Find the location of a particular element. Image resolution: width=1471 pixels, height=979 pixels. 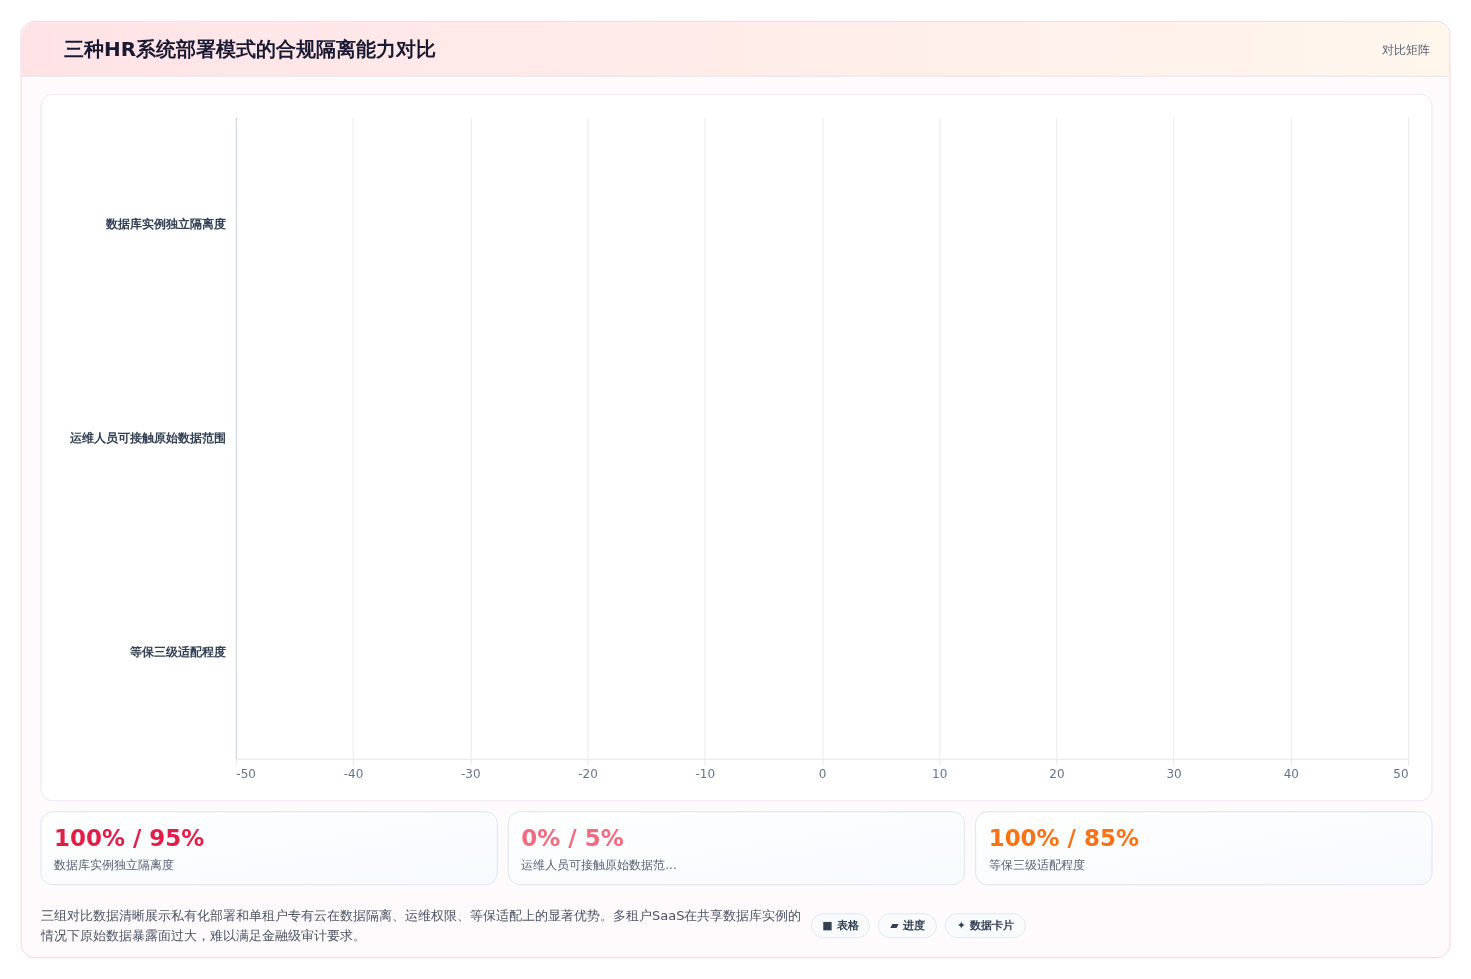

y-tick-label: 运维人员可接触原始数据范围 is located at coordinates (148, 438).